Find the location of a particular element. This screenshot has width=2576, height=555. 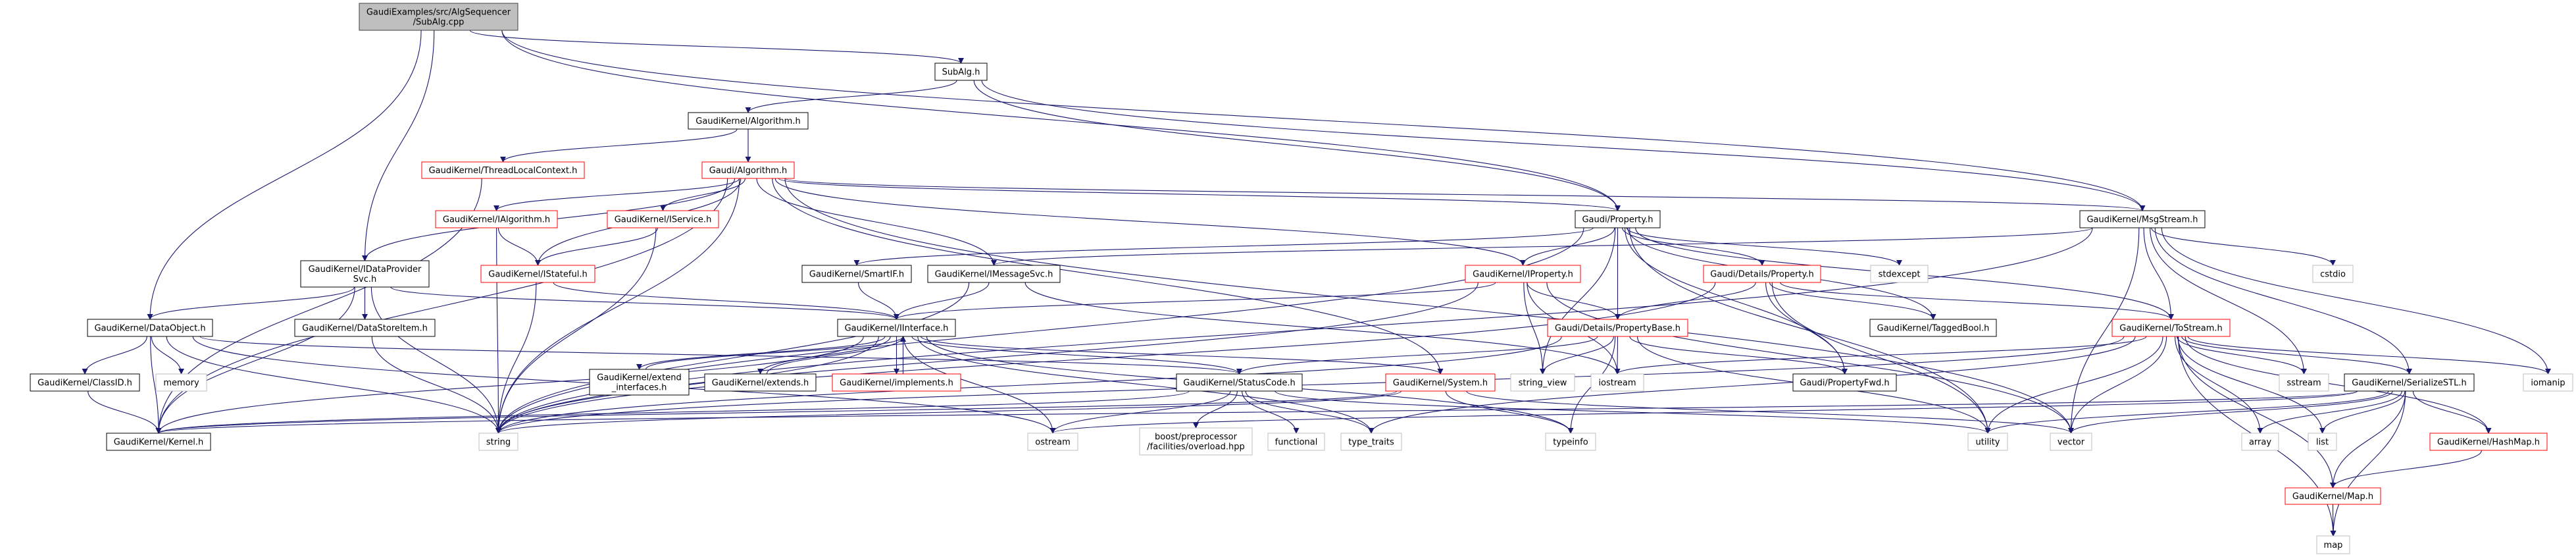

node-label: GaudiKernel/Map.h is located at coordinates (2332, 497).